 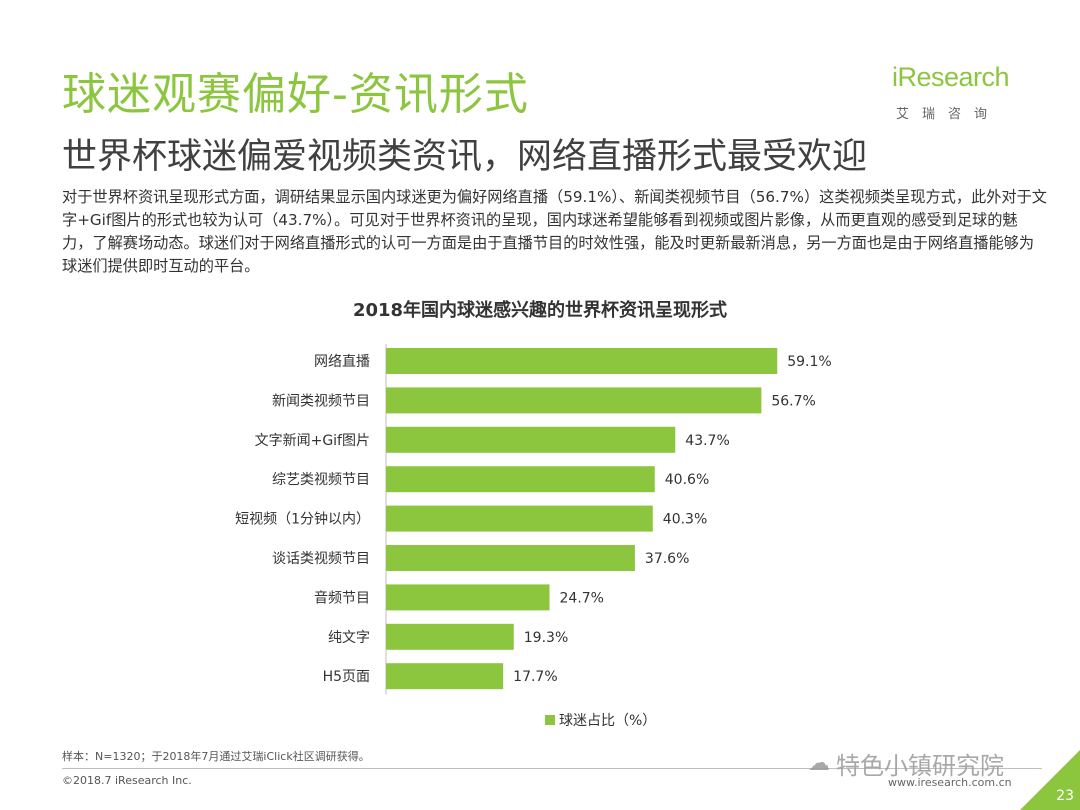 What do you see at coordinates (582, 598) in the screenshot?
I see `data-label: 24.7%` at bounding box center [582, 598].